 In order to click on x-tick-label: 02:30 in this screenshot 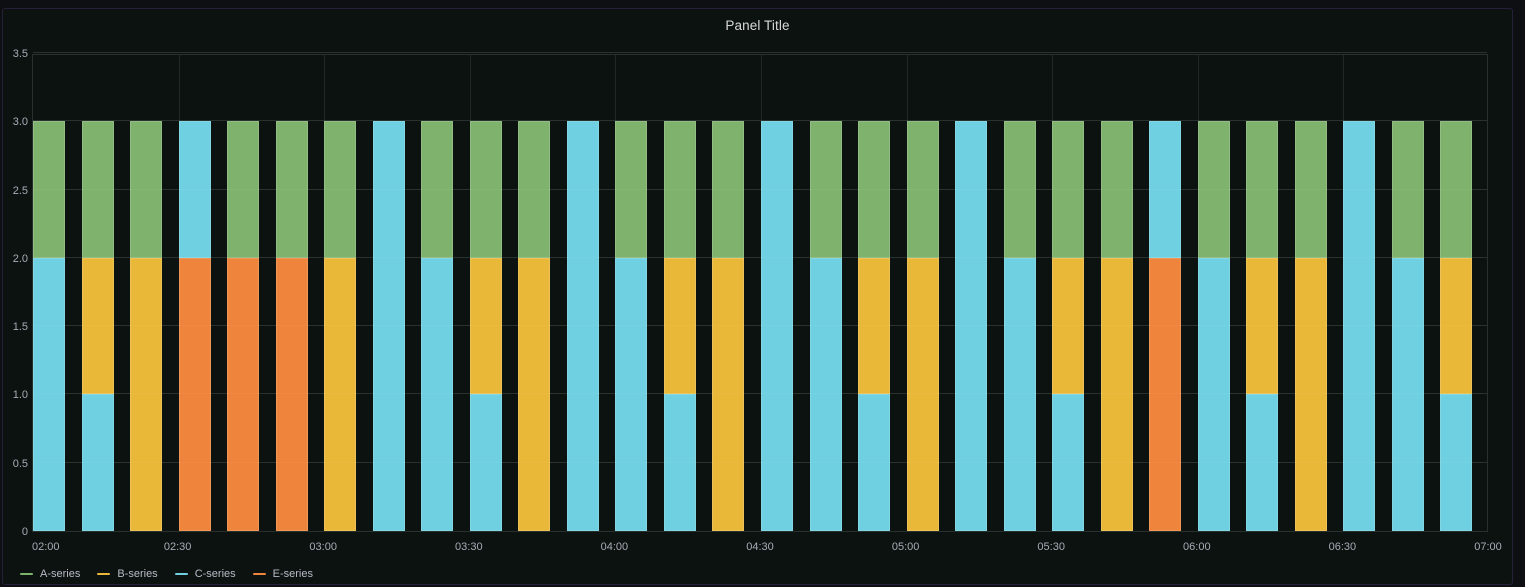, I will do `click(177, 547)`.